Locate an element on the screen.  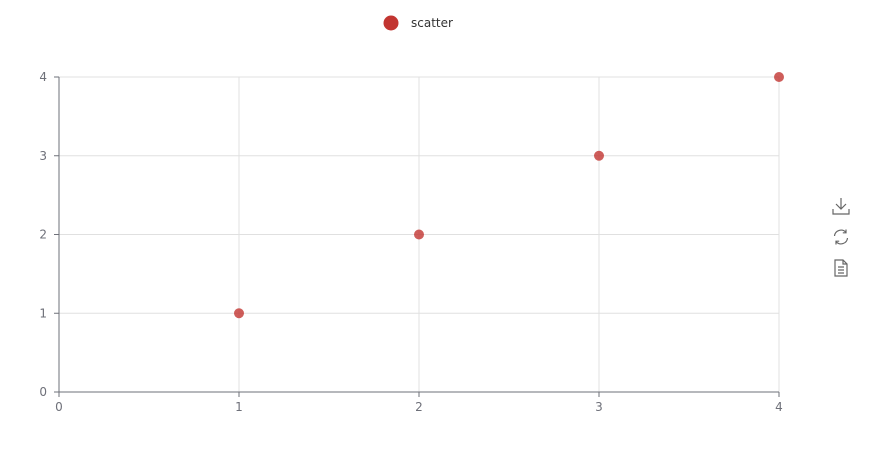
x-tick-label: 2 is located at coordinates (419, 407).